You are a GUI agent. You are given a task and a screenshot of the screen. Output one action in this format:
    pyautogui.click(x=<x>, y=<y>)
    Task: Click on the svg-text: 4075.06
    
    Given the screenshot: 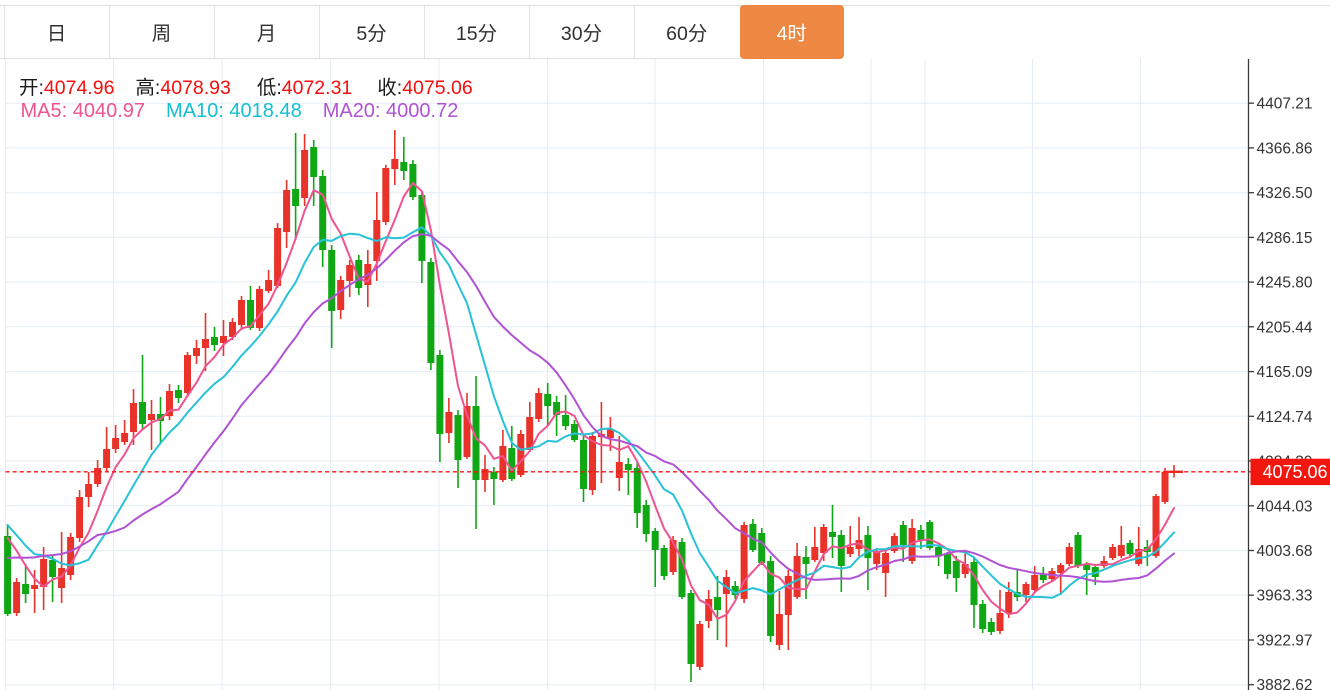 What is the action you would take?
    pyautogui.click(x=1295, y=472)
    